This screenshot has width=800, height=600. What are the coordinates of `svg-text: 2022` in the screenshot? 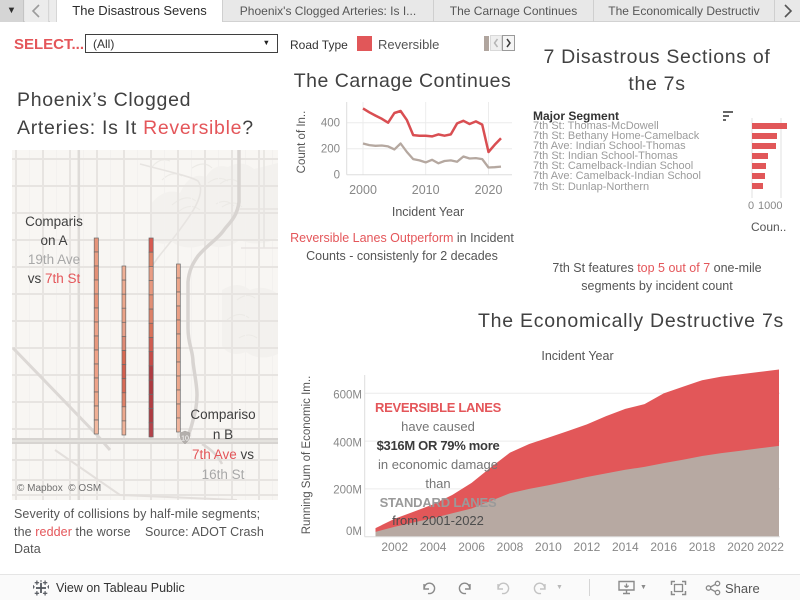 It's located at (770, 547).